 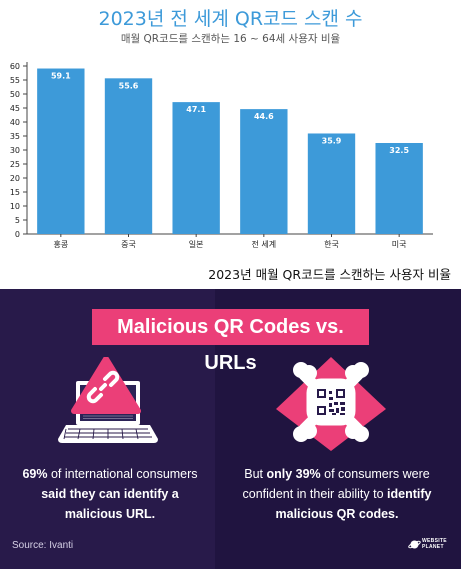 What do you see at coordinates (108, 400) in the screenshot?
I see `laptop-warning-icon` at bounding box center [108, 400].